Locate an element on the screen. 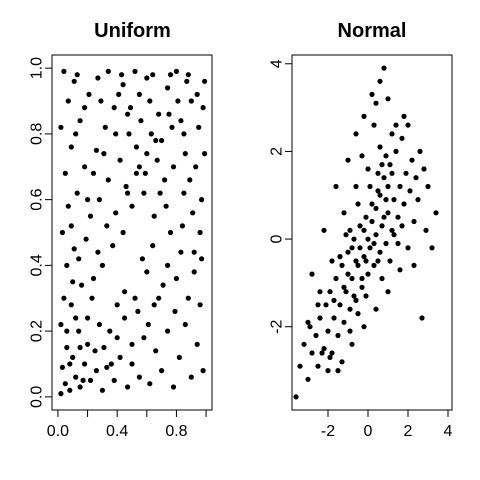  uniform-y-tick-label: 0.8 is located at coordinates (37, 134).